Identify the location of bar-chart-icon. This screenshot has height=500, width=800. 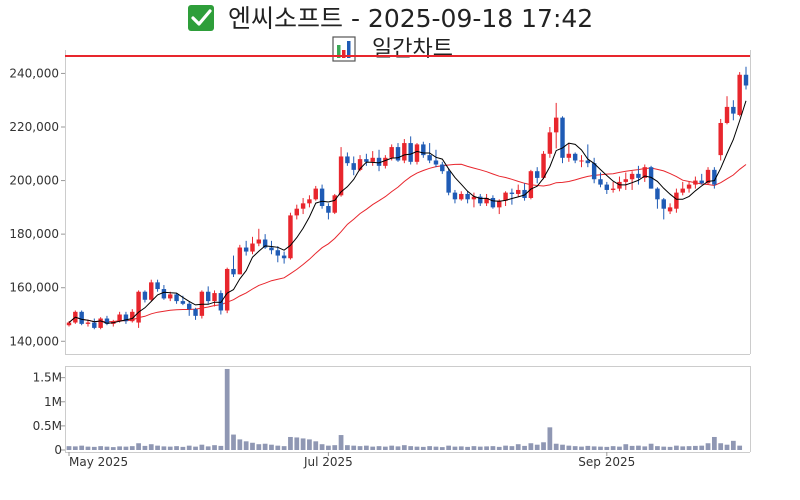
(344, 49).